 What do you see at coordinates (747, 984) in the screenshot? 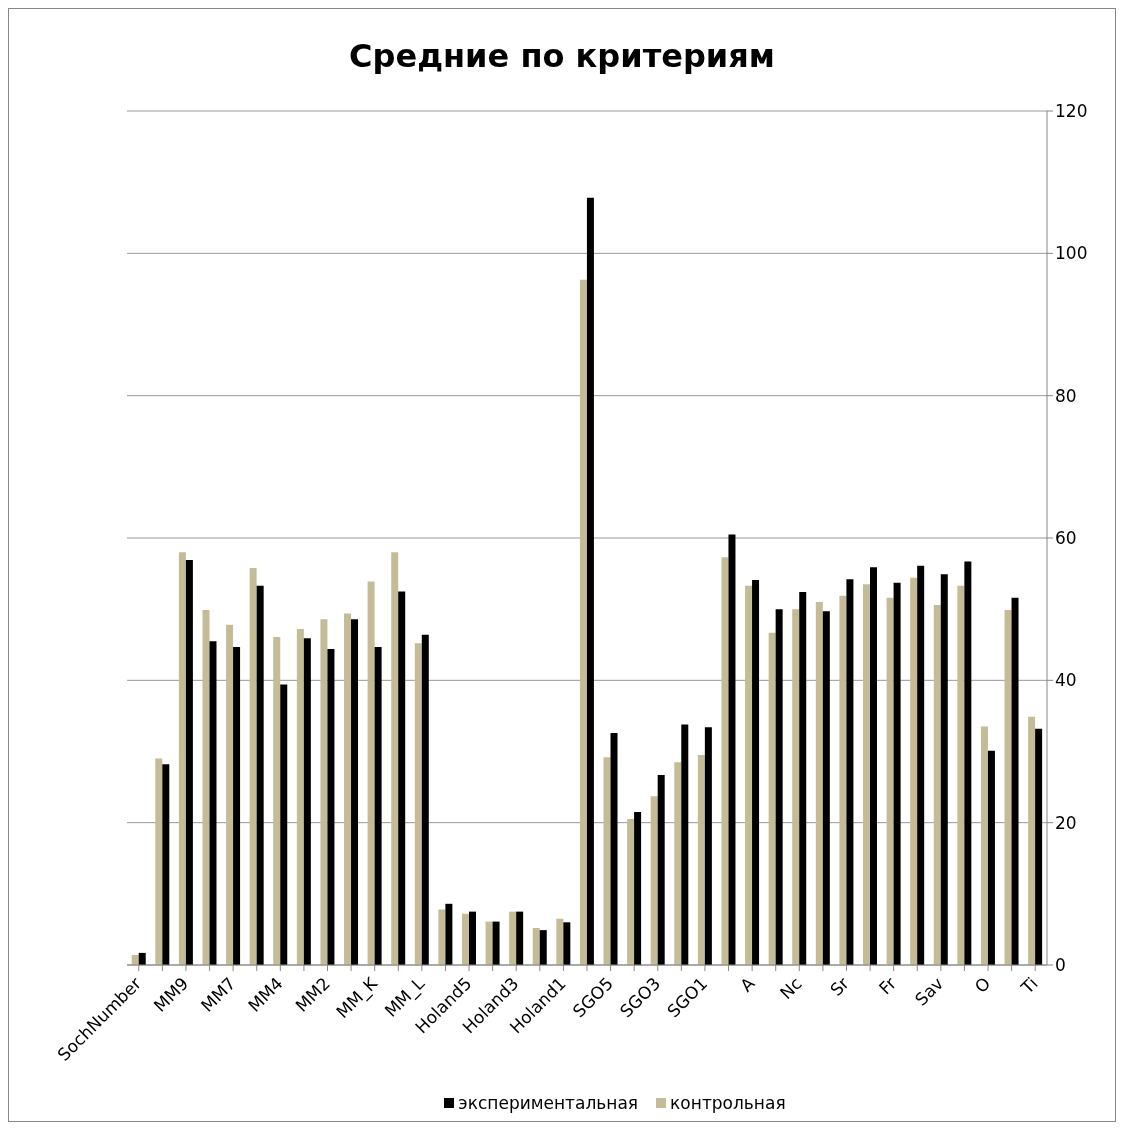
I see `x-tick-label: A` at bounding box center [747, 984].